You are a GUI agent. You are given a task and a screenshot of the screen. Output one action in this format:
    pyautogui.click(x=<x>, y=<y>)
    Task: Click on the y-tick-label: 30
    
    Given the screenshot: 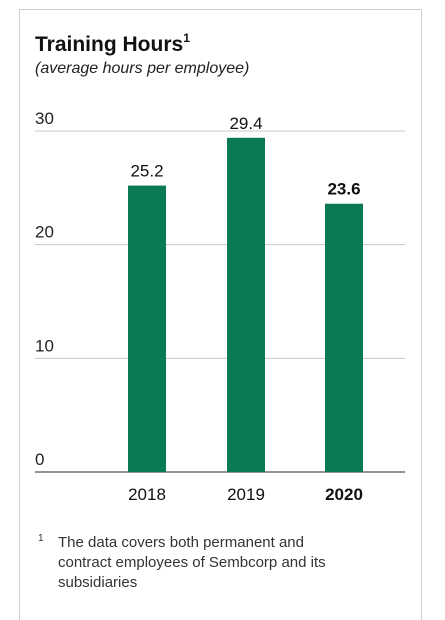 What is the action you would take?
    pyautogui.click(x=44, y=118)
    